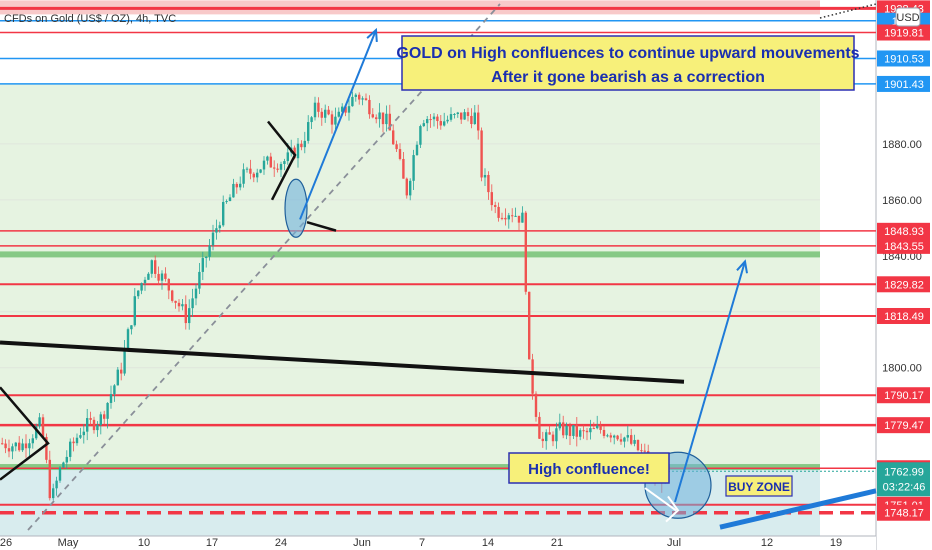 This screenshot has width=932, height=550. I want to click on high-confluence-label: High confluence!, so click(589, 469).